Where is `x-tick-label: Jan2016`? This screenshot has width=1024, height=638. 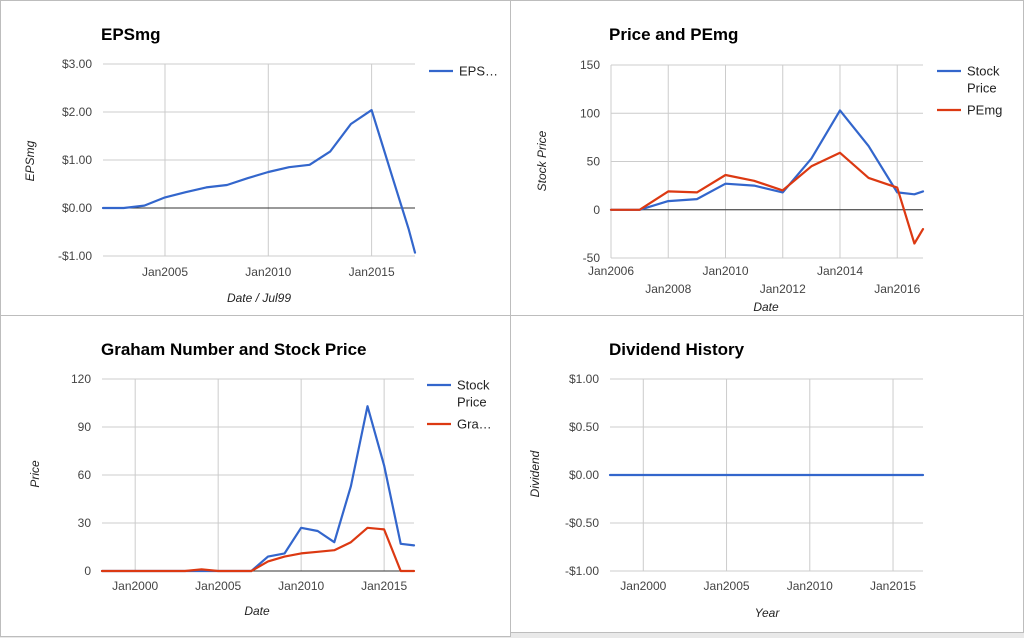 x-tick-label: Jan2016 is located at coordinates (897, 289).